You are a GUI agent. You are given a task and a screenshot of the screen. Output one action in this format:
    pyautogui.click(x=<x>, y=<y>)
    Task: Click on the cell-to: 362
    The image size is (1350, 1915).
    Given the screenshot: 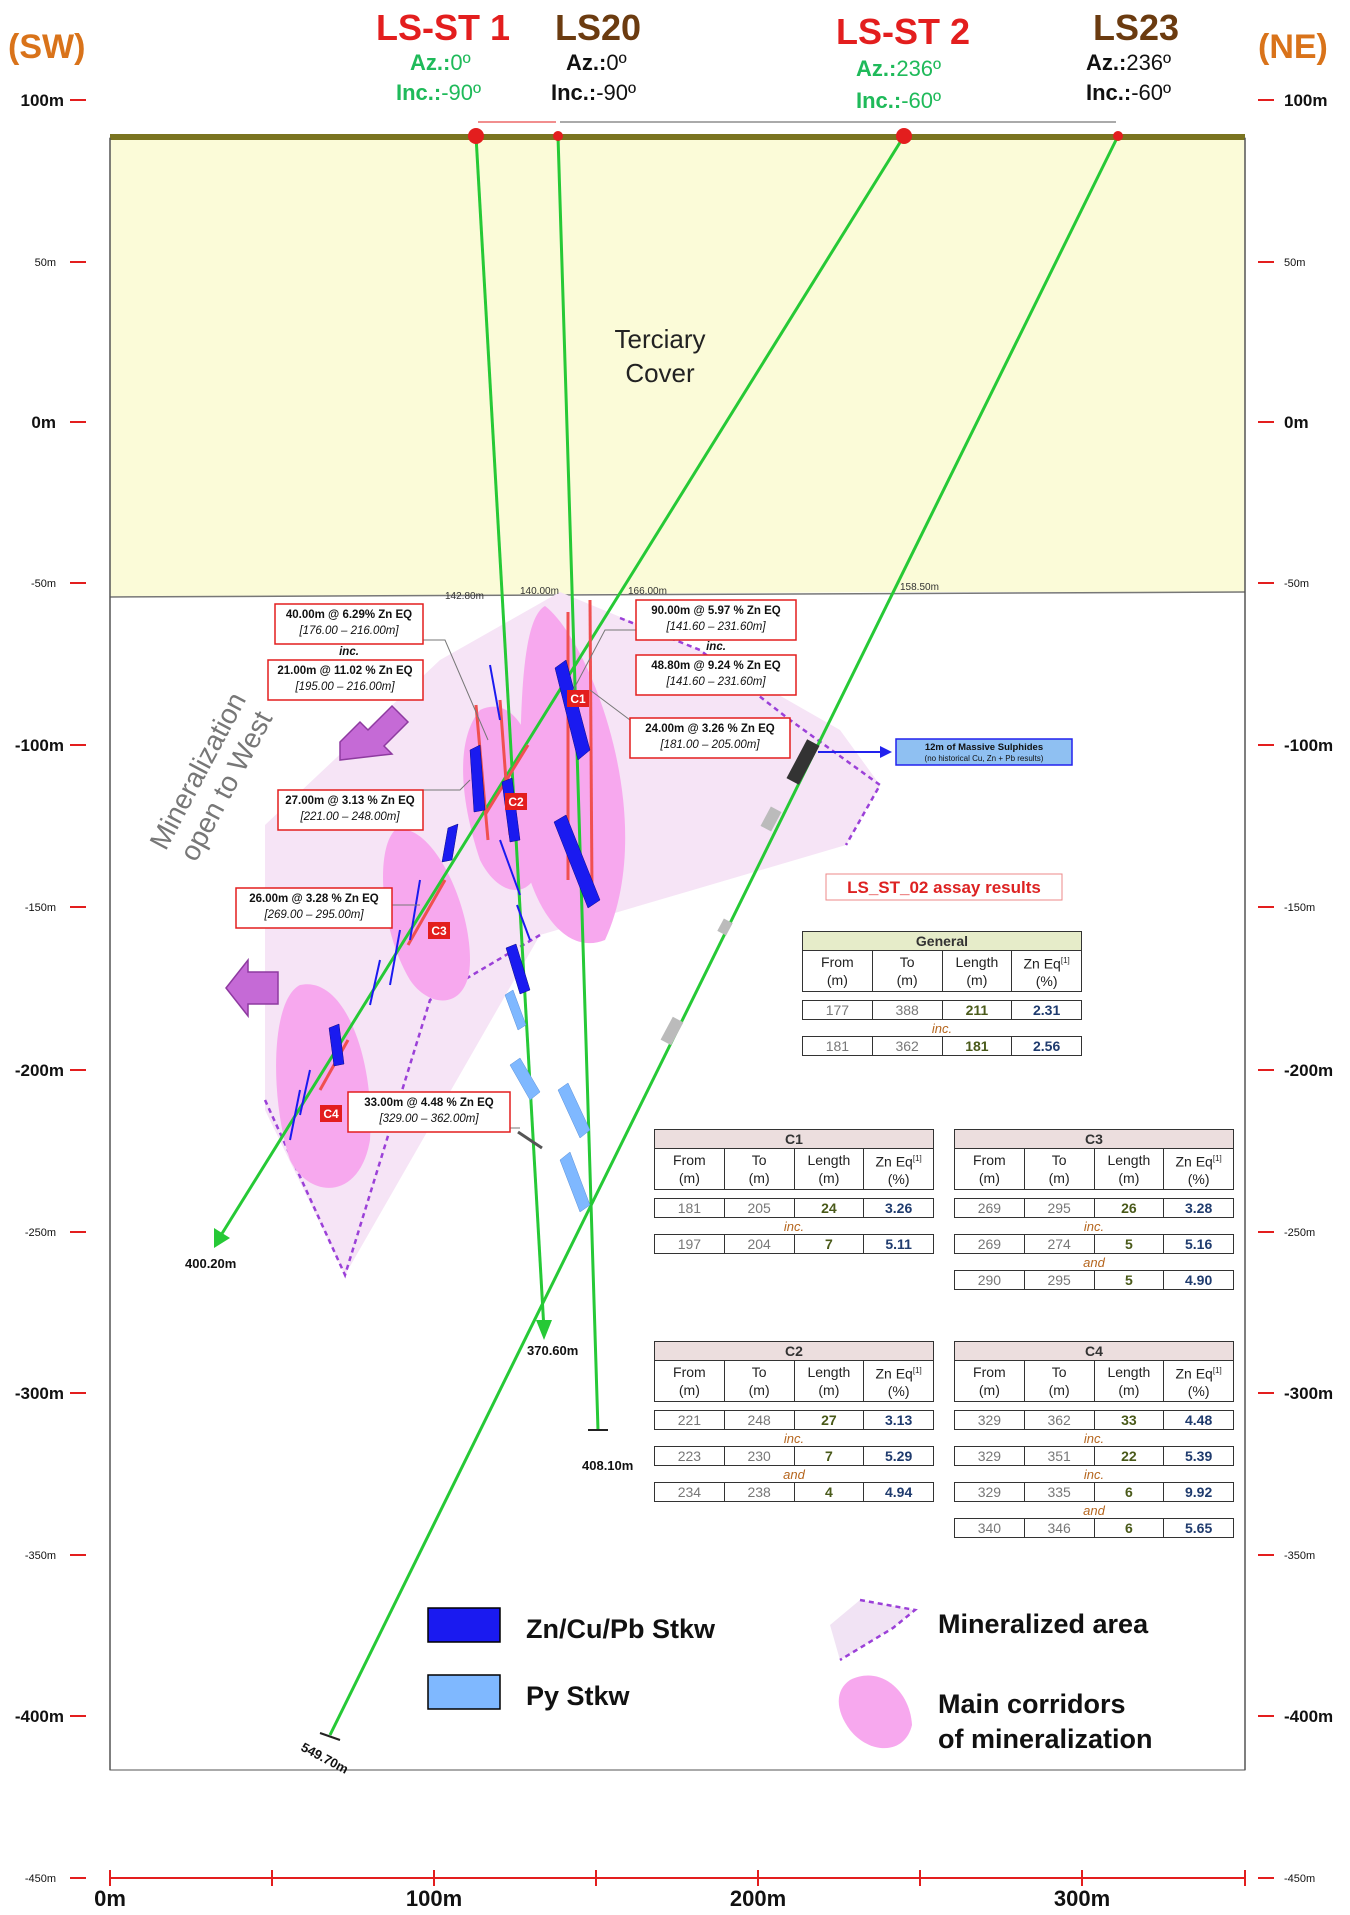 What is the action you would take?
    pyautogui.click(x=907, y=1046)
    